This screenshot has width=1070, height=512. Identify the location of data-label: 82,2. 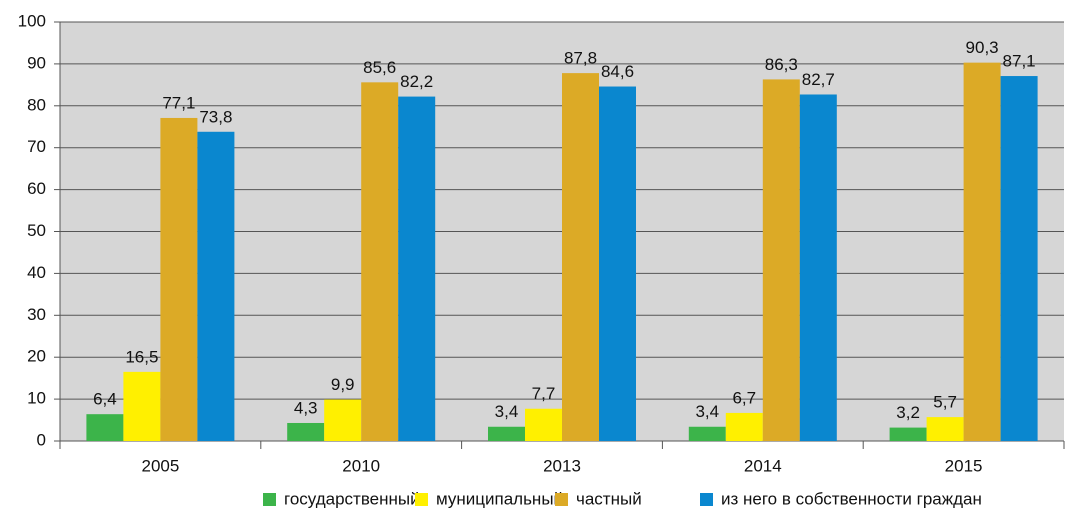
(416, 81).